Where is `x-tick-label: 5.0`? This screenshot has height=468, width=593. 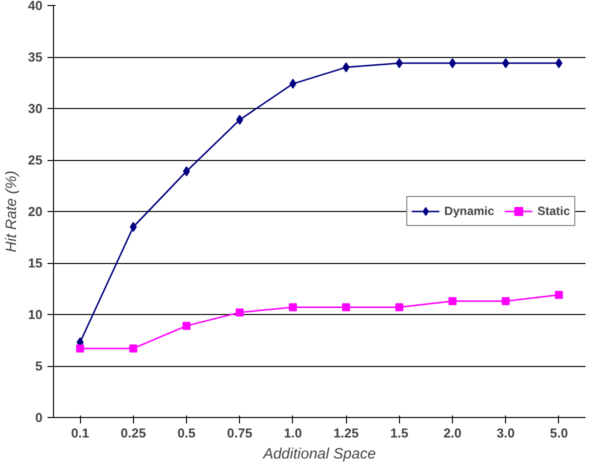 x-tick-label: 5.0 is located at coordinates (559, 433).